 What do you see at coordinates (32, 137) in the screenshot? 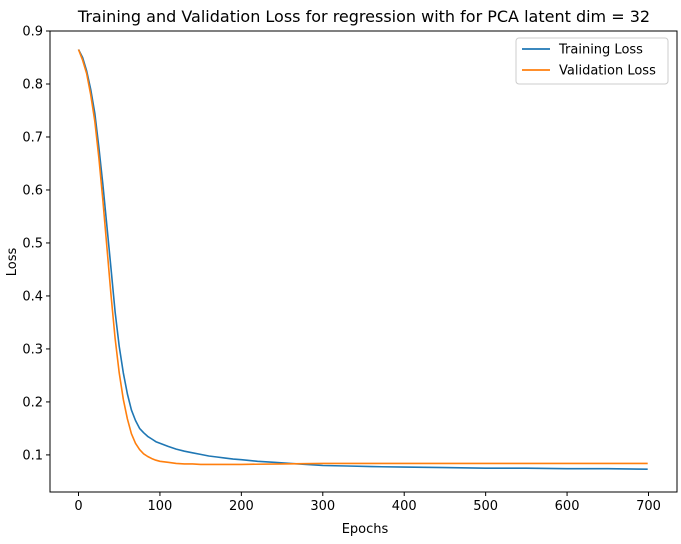
I see `y-tick-label: 0.7` at bounding box center [32, 137].